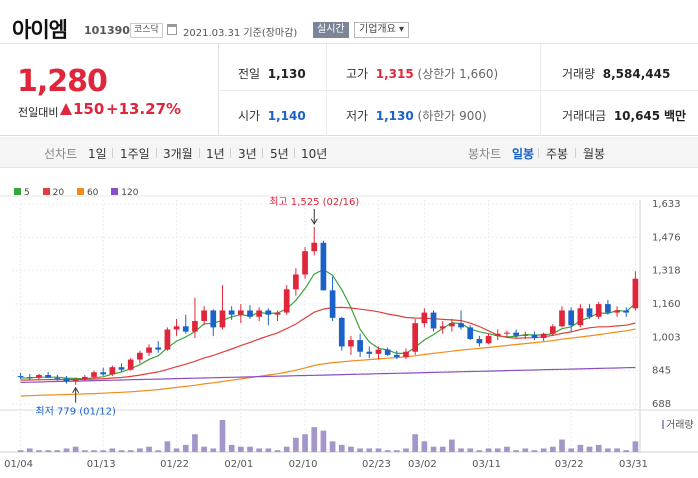 This screenshot has height=478, width=698. Describe the element at coordinates (303, 464) in the screenshot. I see `x-tick-label: 02/10` at that location.